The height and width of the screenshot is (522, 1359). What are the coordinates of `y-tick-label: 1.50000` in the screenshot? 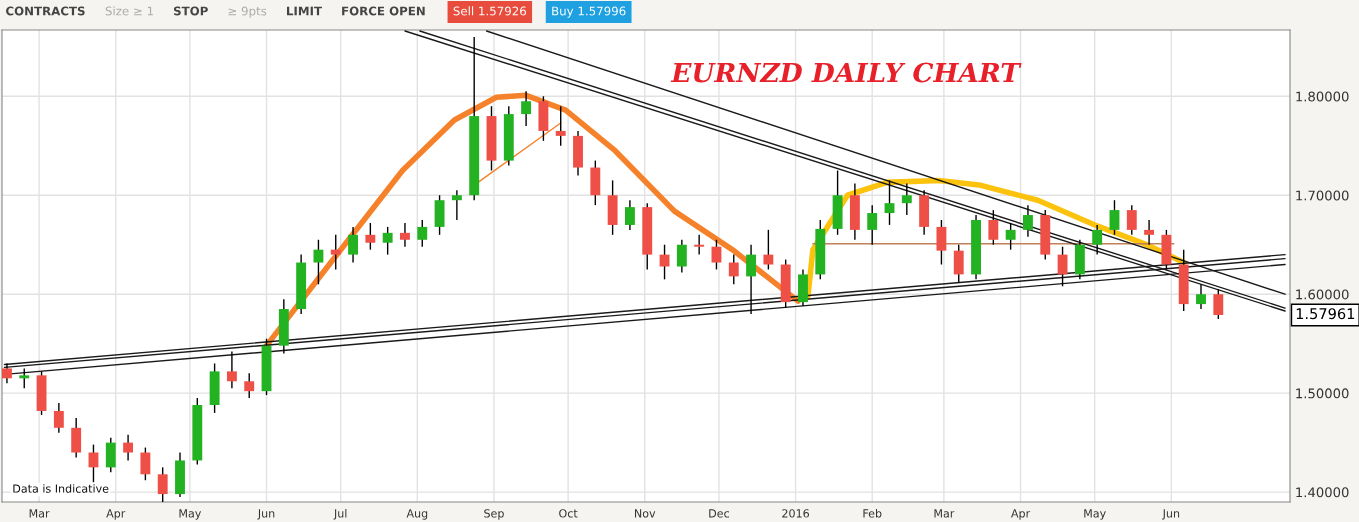 It's located at (1322, 393).